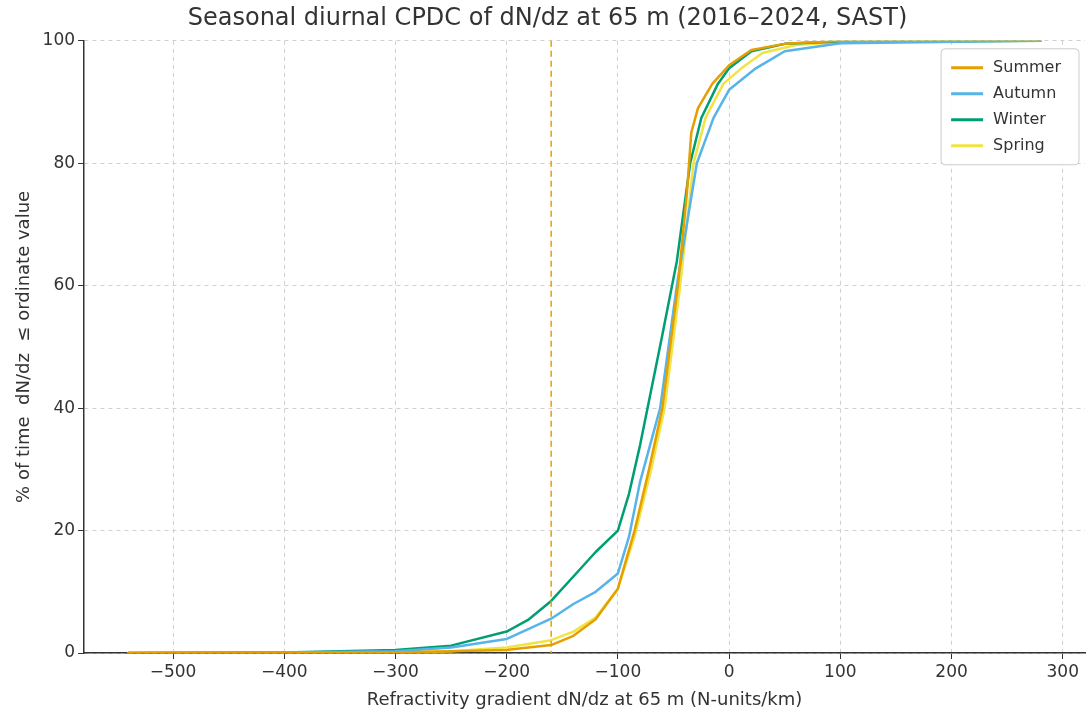 The width and height of the screenshot is (1091, 719). I want to click on x-tick-label: 0, so click(729, 670).